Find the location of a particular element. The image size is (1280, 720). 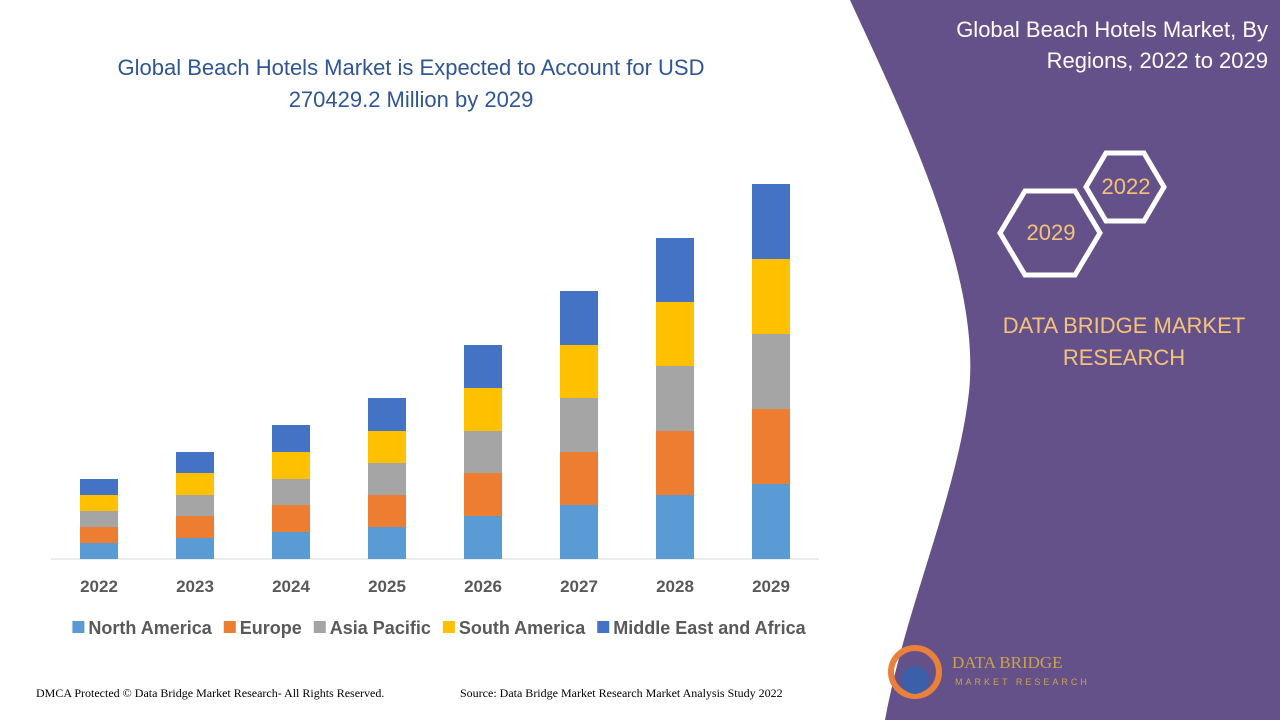

x-tick-label: 2025 is located at coordinates (387, 586).